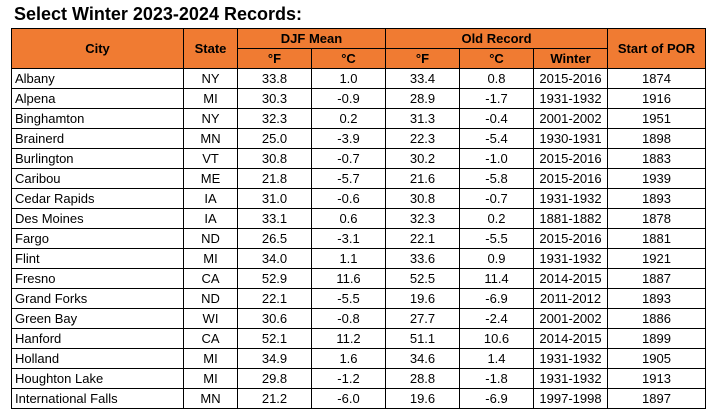  Describe the element at coordinates (348, 178) in the screenshot. I see `cell-mean-c: -5.7` at that location.